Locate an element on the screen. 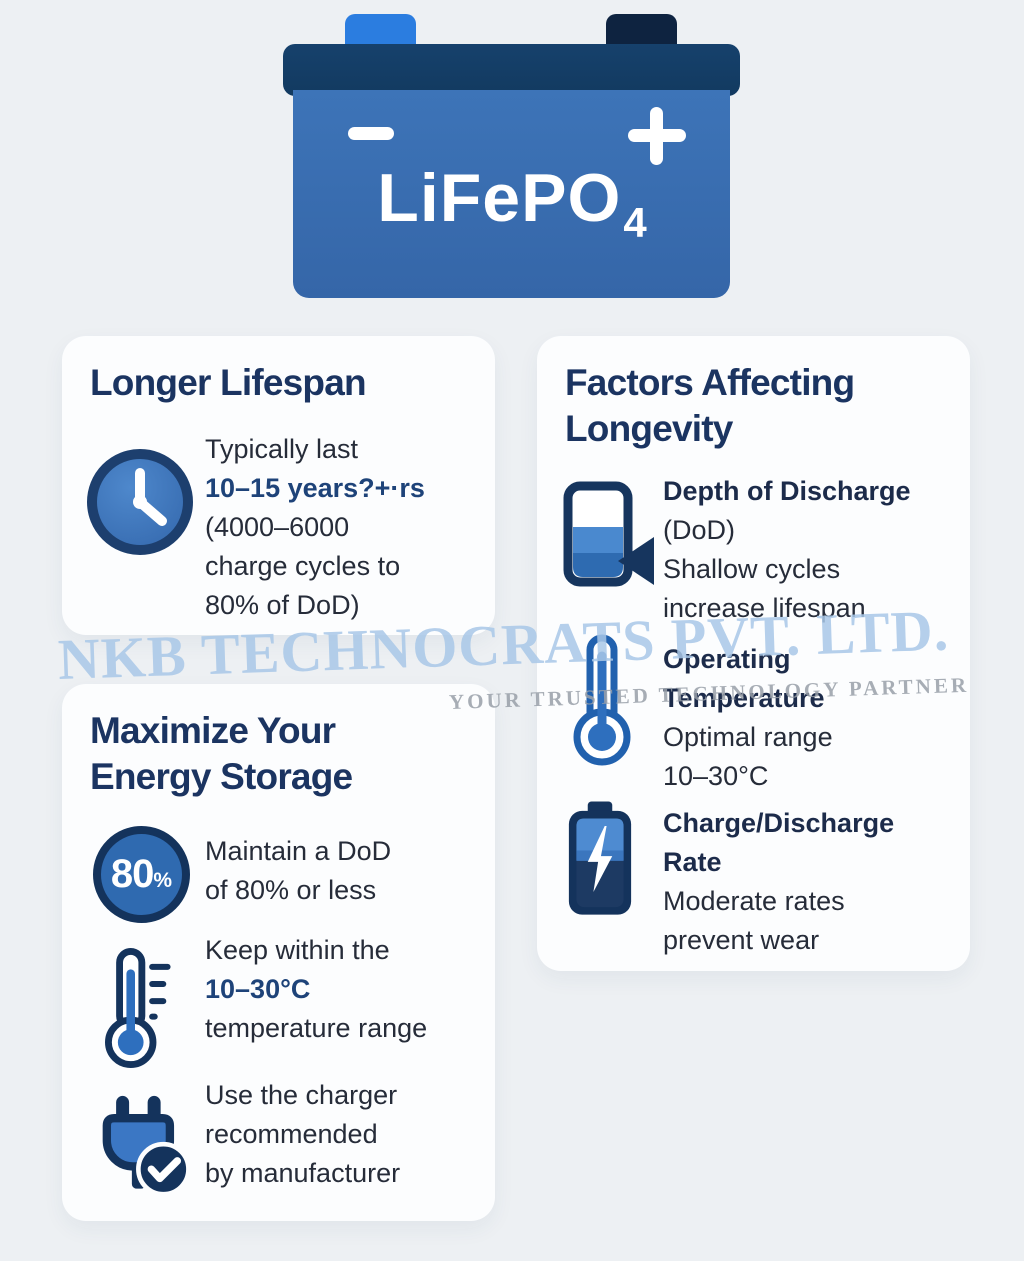  charger-line: Use the charger is located at coordinates (301, 1095).